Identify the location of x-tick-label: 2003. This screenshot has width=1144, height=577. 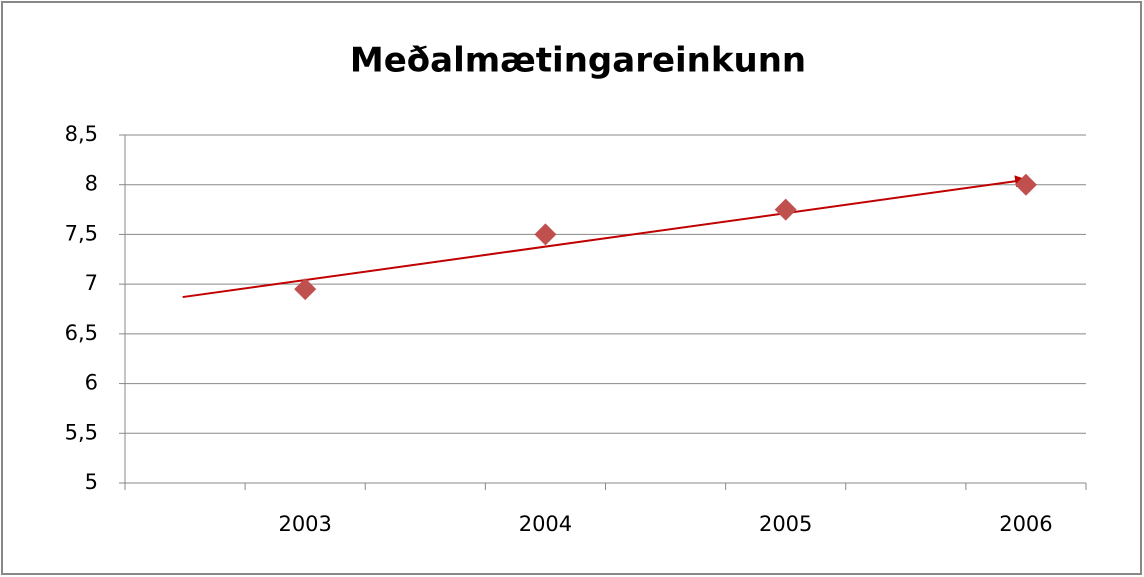
(304, 524).